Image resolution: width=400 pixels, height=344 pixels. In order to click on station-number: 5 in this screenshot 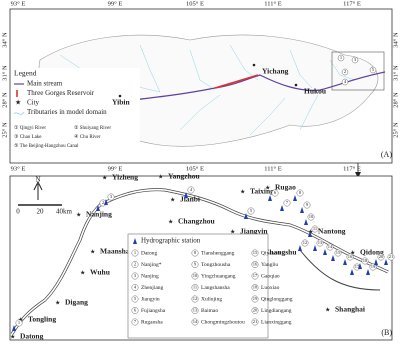, I will do `click(135, 298)`.